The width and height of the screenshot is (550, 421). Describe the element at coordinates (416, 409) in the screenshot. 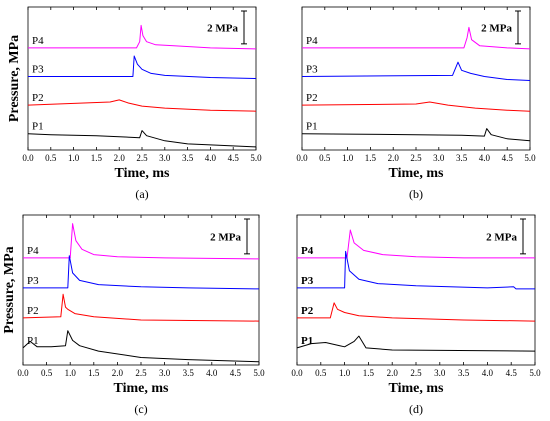

I see `panel-caption: (d)` at that location.